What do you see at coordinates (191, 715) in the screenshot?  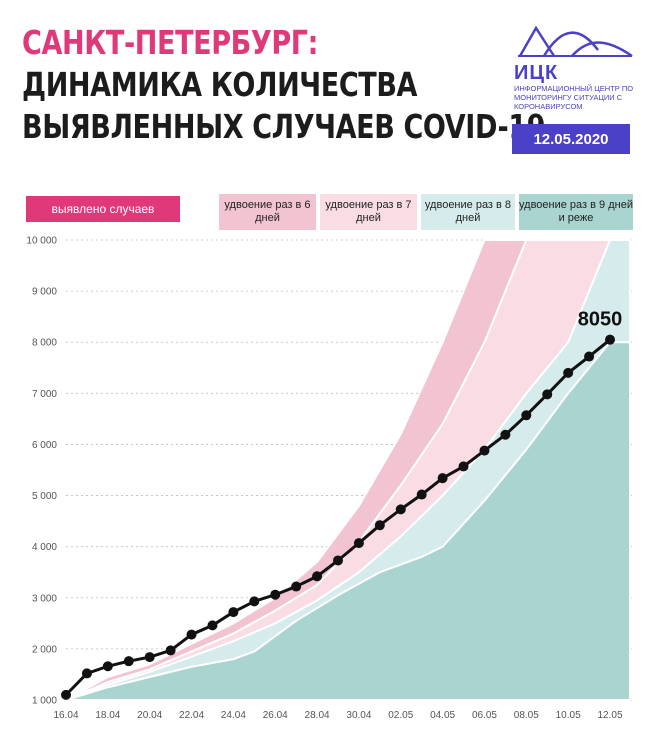 I see `x-tick-label: 22.04` at bounding box center [191, 715].